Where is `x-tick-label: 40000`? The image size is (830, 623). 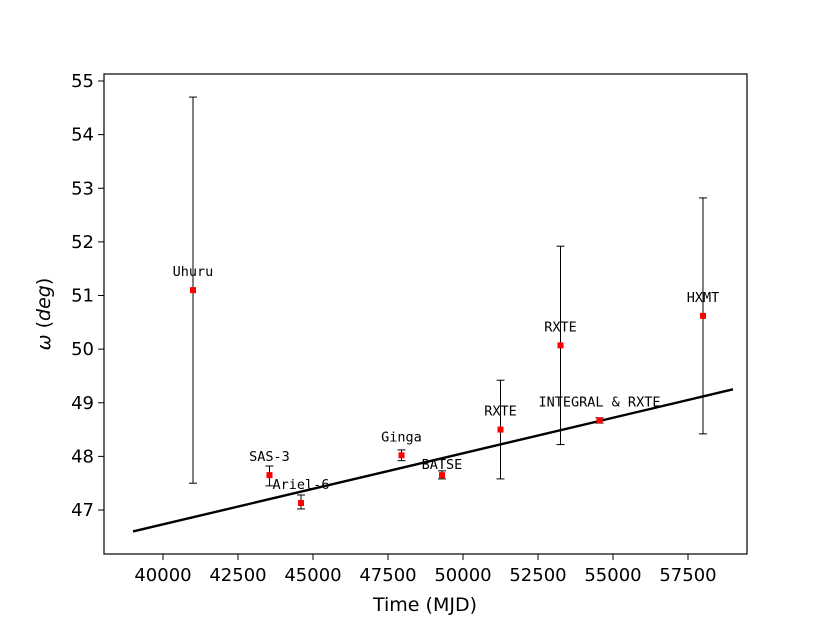
x-tick-label: 40000 is located at coordinates (162, 575).